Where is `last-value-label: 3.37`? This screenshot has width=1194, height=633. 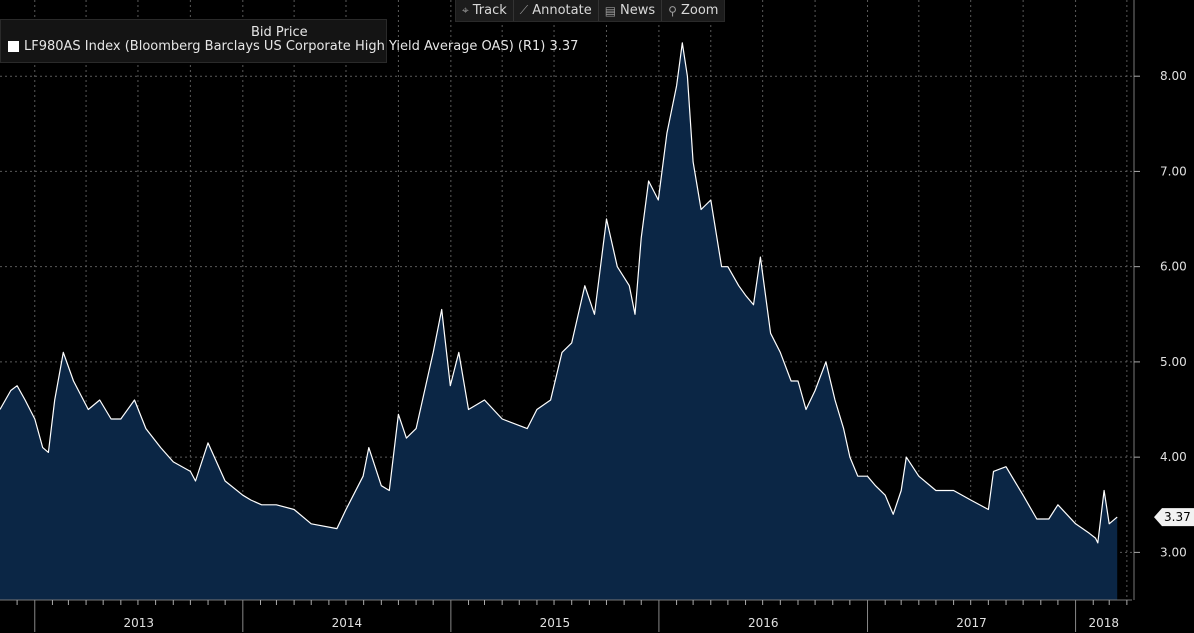
last-value-label: 3.37 is located at coordinates (1177, 517).